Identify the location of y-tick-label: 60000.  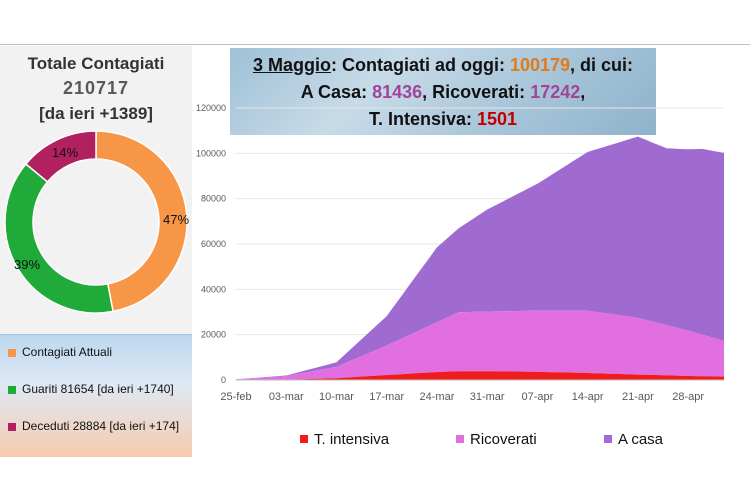
(213, 244).